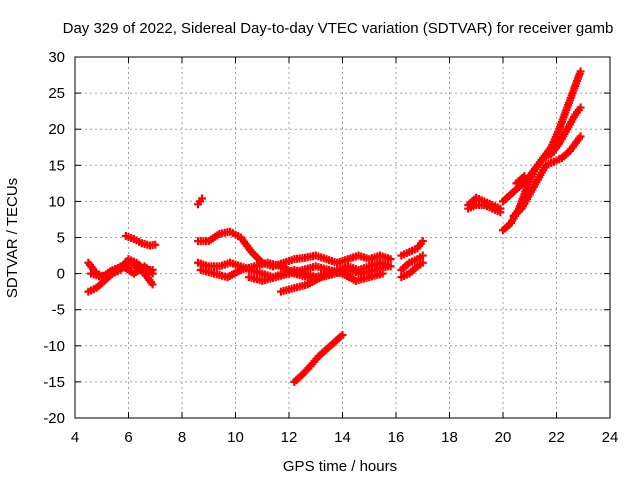 This screenshot has width=640, height=480. What do you see at coordinates (128, 437) in the screenshot?
I see `x-tick-label: 6` at bounding box center [128, 437].